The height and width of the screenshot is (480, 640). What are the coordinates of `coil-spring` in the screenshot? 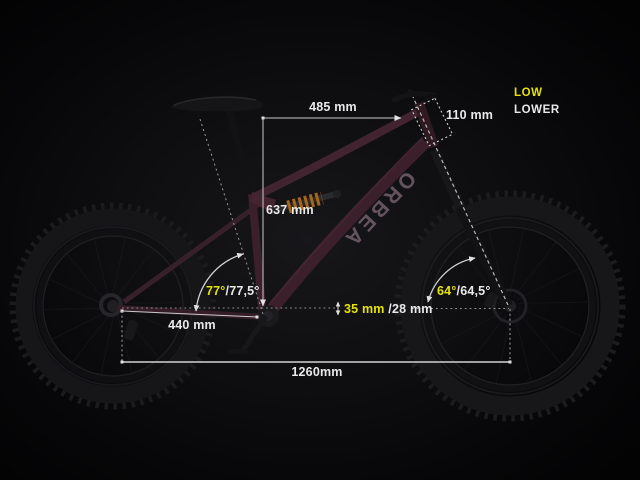 It's located at (305, 202).